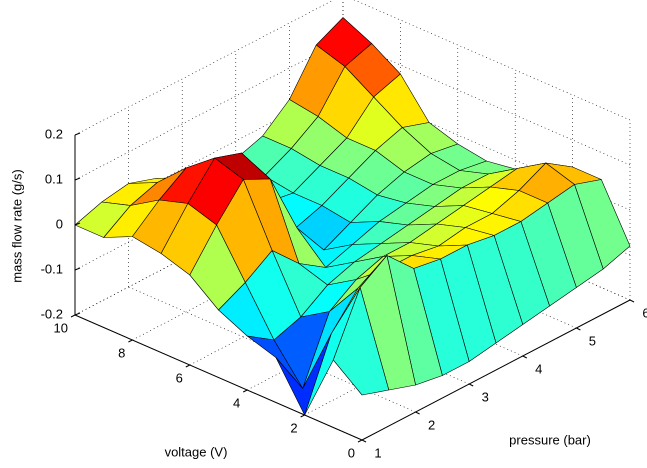 Image resolution: width=647 pixels, height=468 pixels. I want to click on y-tick-label: 2, so click(293, 427).